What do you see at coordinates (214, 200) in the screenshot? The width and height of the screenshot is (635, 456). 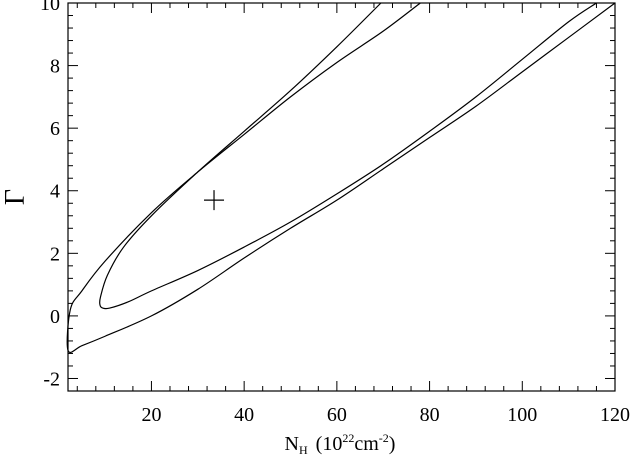 I see `best-fit-marker` at bounding box center [214, 200].